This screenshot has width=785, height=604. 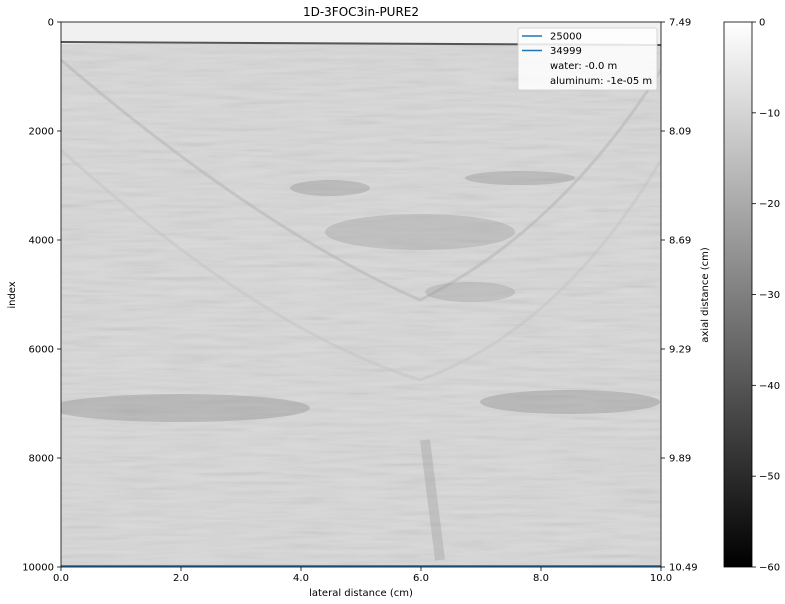 I want to click on x-axis: 0.0 2.0 4.0 6.0 8.0 10.0, so click(x=362, y=575).